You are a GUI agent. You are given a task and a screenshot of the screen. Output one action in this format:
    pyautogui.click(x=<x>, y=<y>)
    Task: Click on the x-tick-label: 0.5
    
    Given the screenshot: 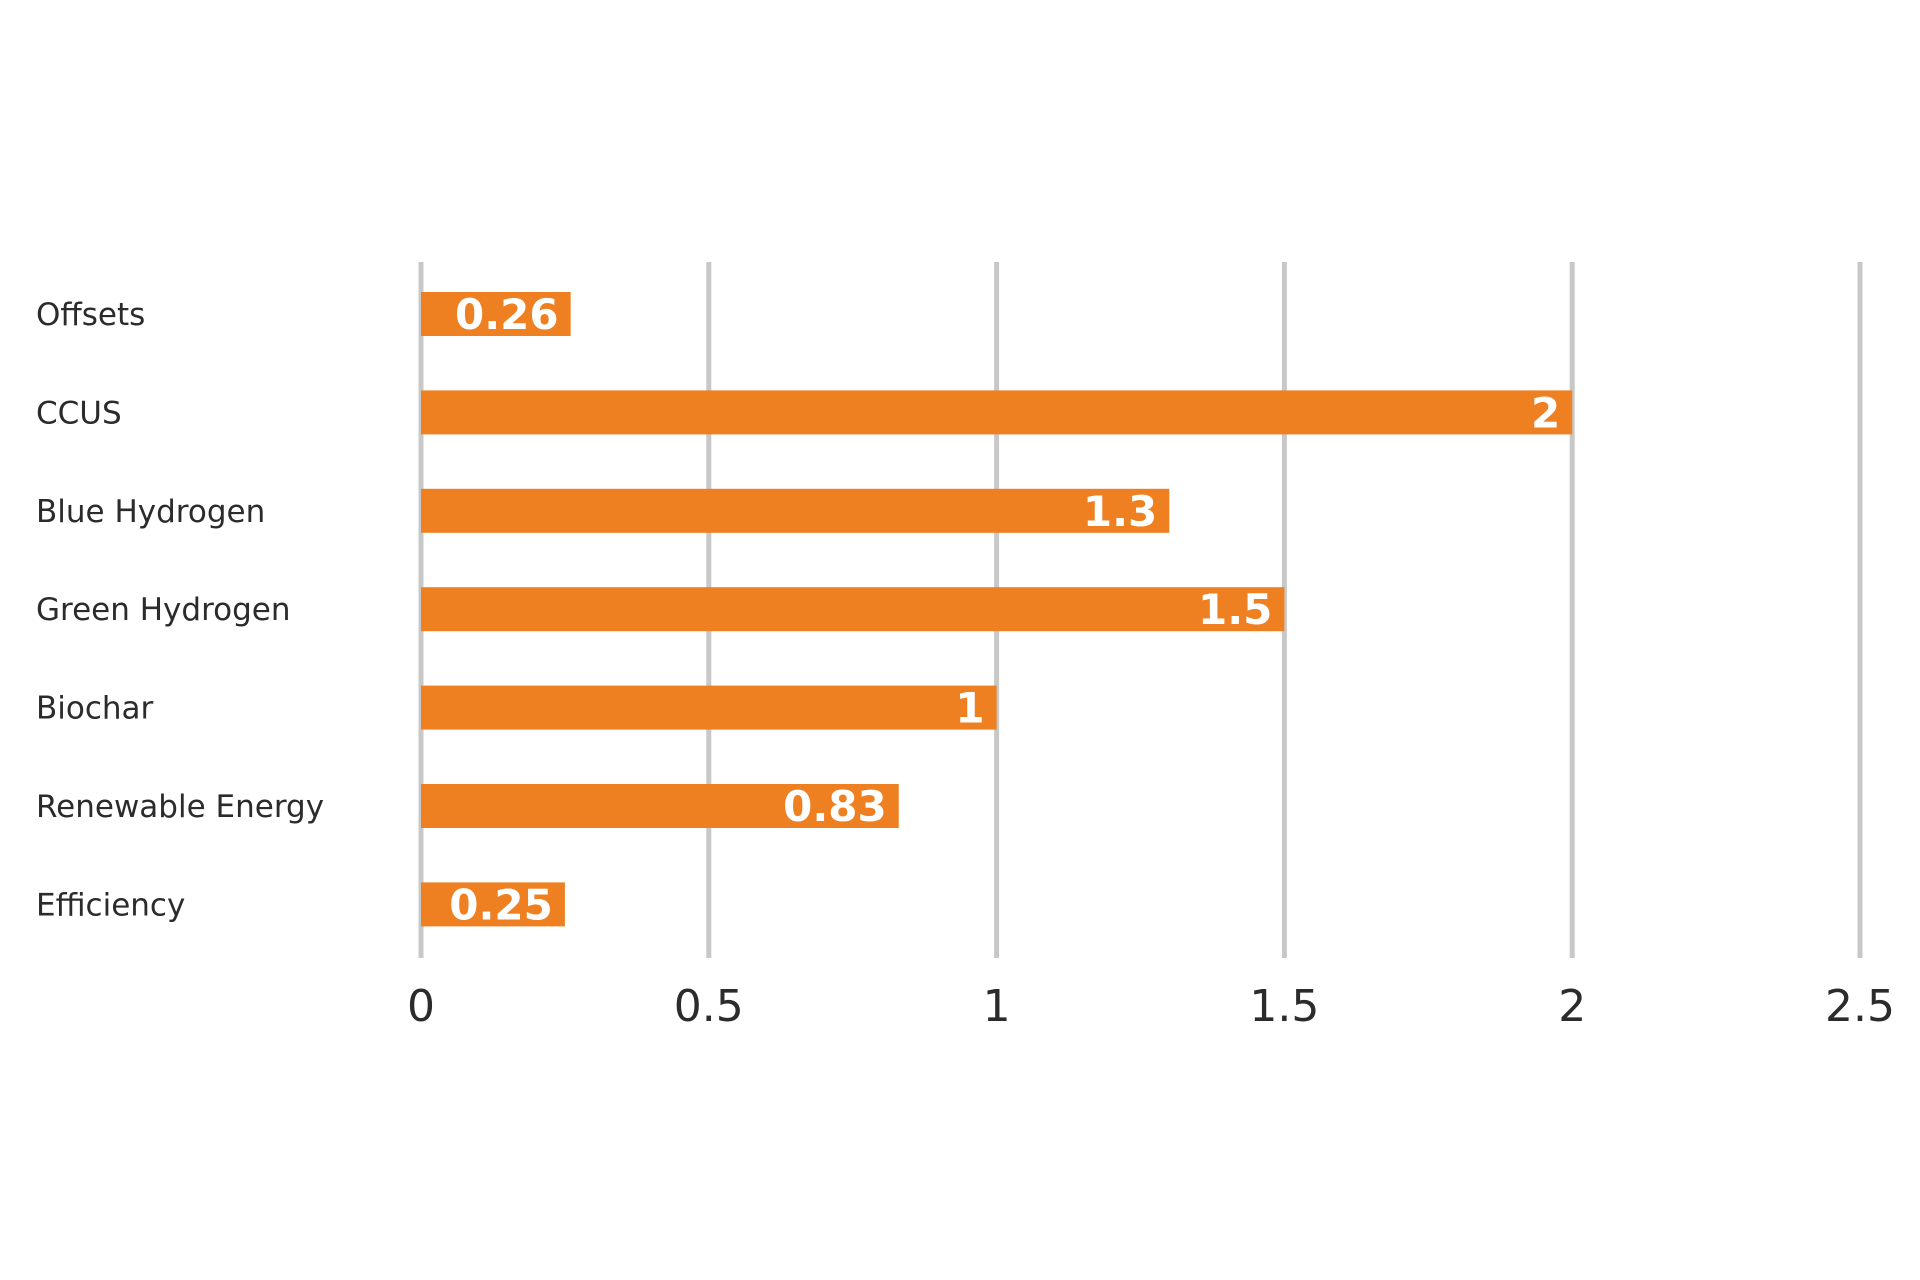 What is the action you would take?
    pyautogui.click(x=709, y=1006)
    